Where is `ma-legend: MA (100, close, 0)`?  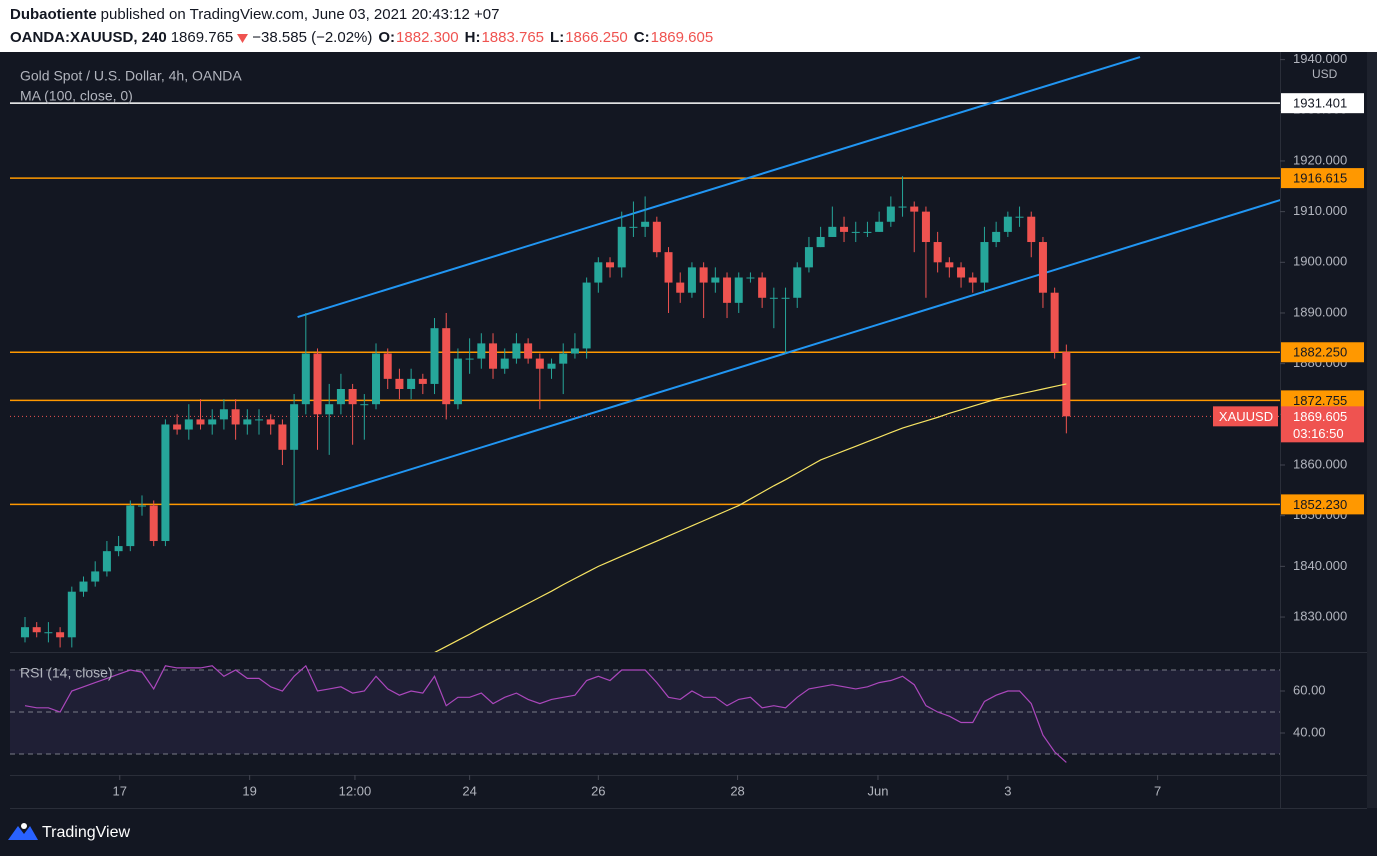
ma-legend: MA (100, close, 0) is located at coordinates (76, 96).